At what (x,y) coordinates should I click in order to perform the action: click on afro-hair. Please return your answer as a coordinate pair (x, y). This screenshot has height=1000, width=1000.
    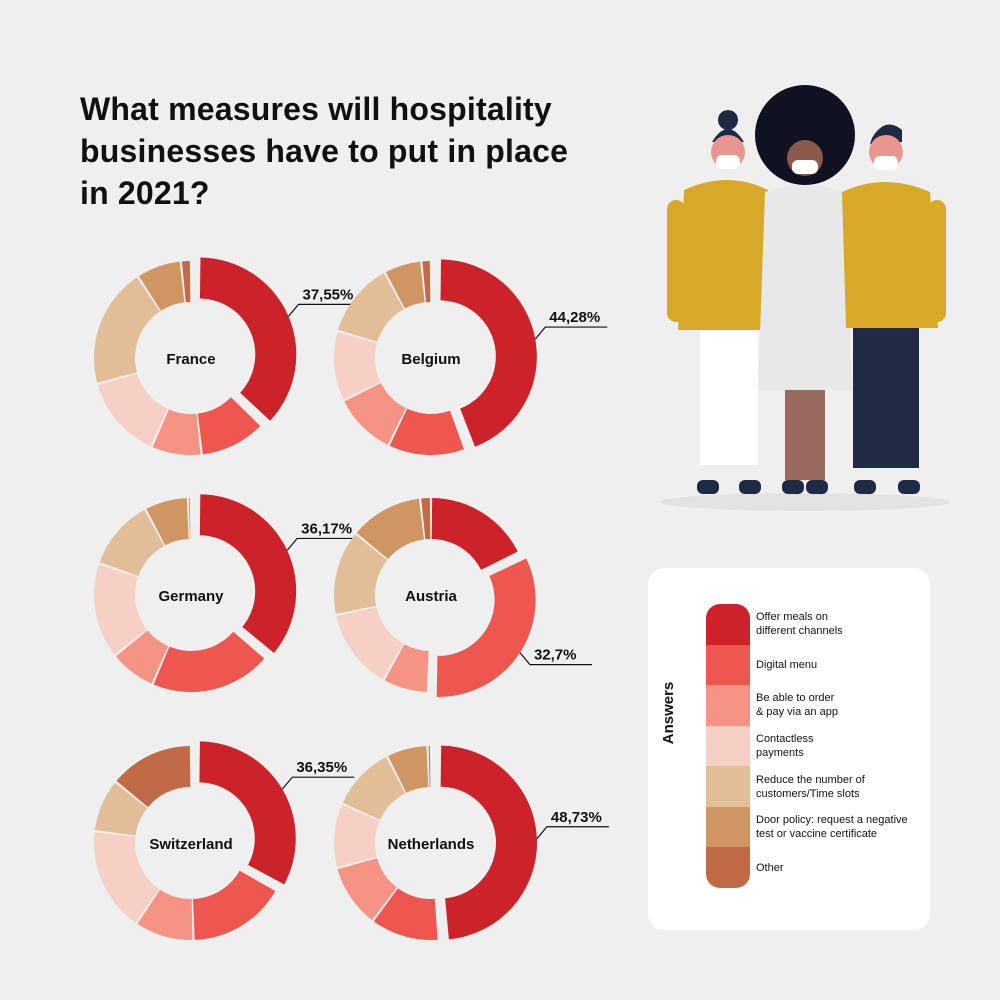
    Looking at the image, I should click on (805, 135).